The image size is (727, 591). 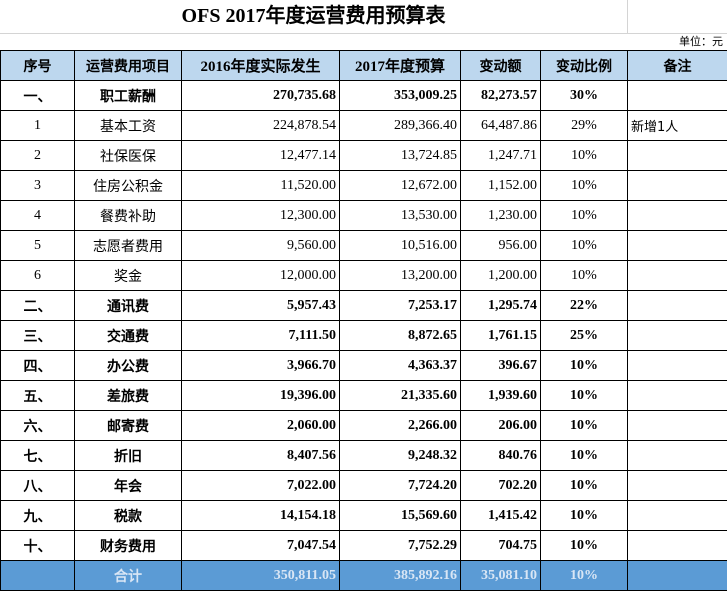 What do you see at coordinates (128, 516) in the screenshot?
I see `row-item: 税款` at bounding box center [128, 516].